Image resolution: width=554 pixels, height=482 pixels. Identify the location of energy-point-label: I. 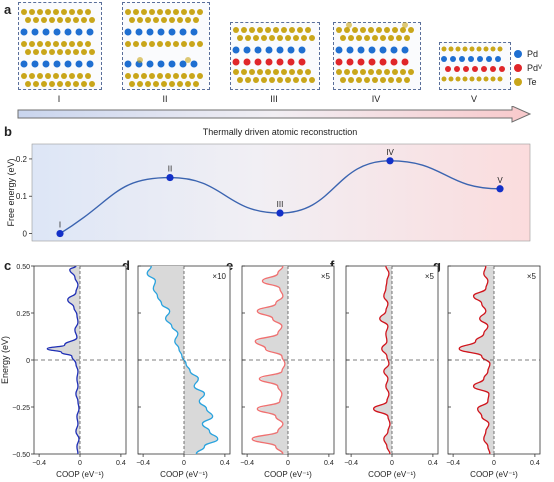
(60, 225).